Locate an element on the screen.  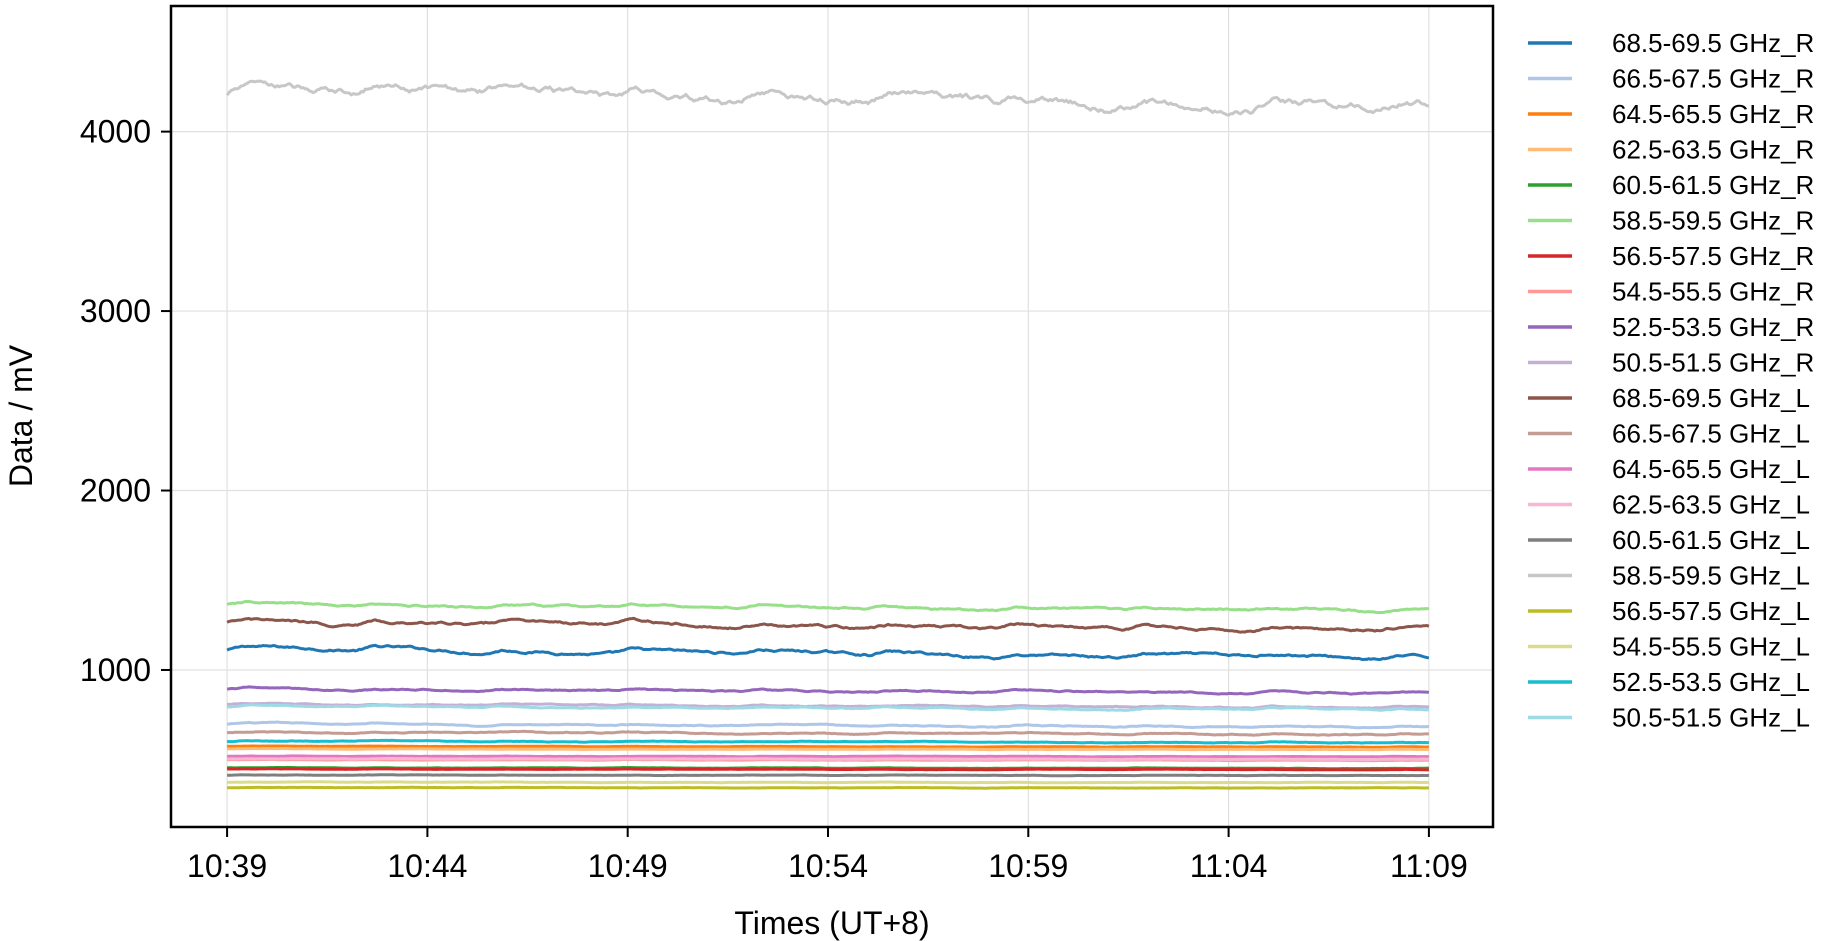
legend-label: 60.5-61.5 GHz_L is located at coordinates (1711, 540).